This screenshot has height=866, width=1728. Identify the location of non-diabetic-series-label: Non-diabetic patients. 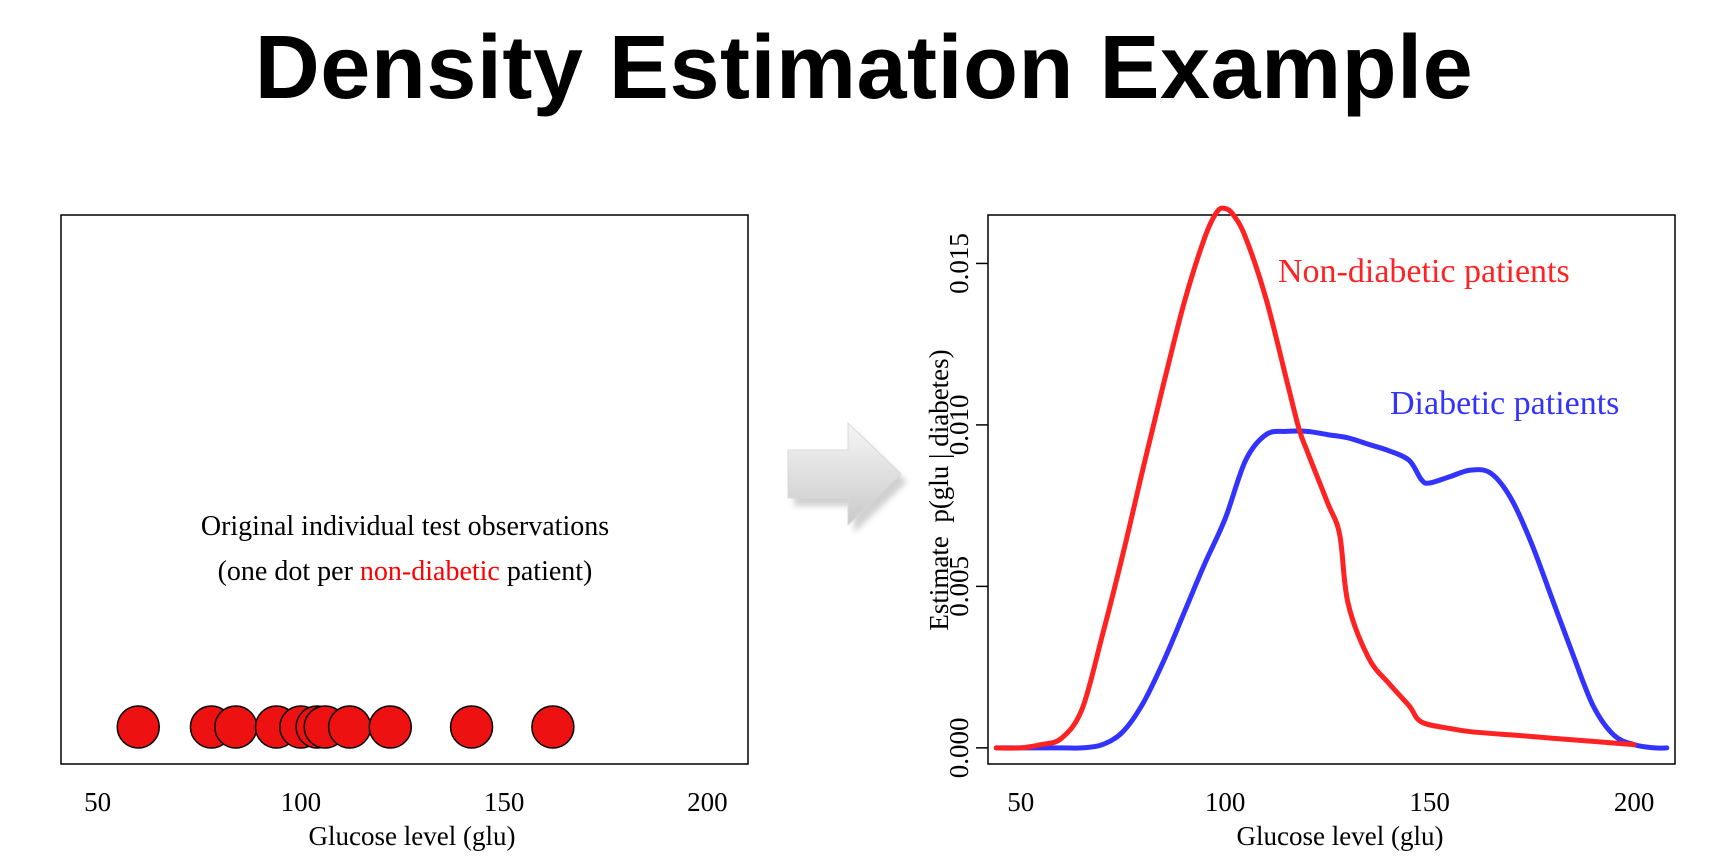
(1424, 271).